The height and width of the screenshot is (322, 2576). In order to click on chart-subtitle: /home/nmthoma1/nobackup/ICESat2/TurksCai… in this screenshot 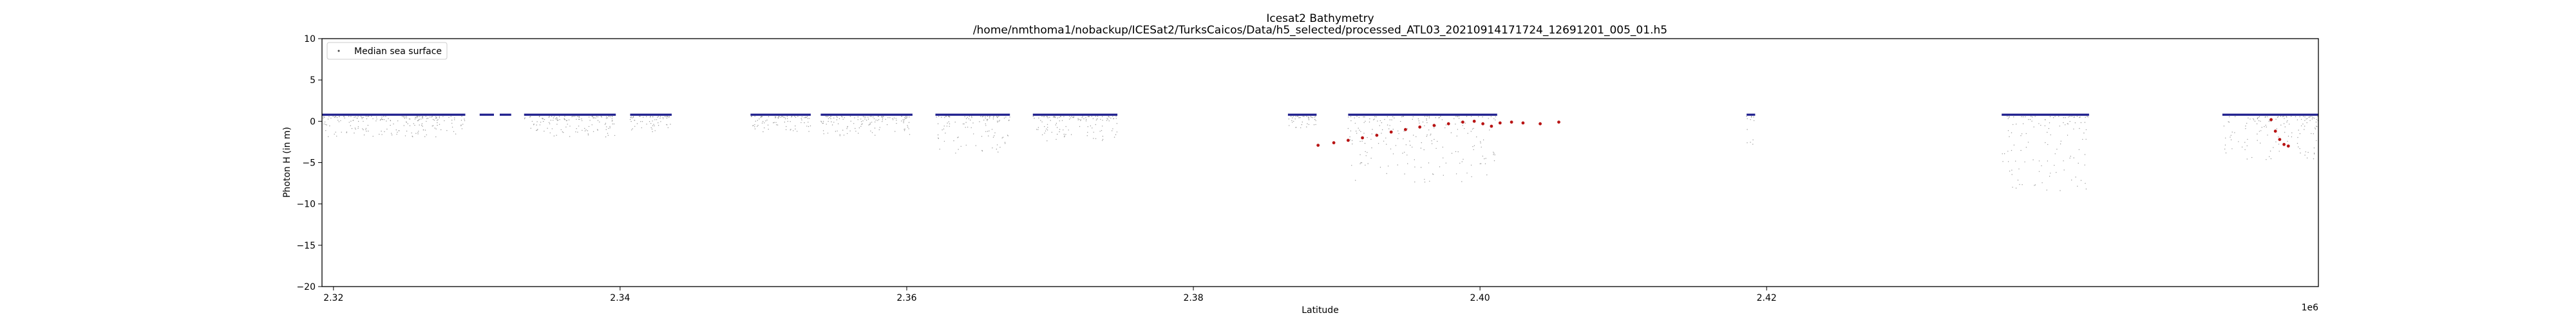, I will do `click(1320, 30)`.